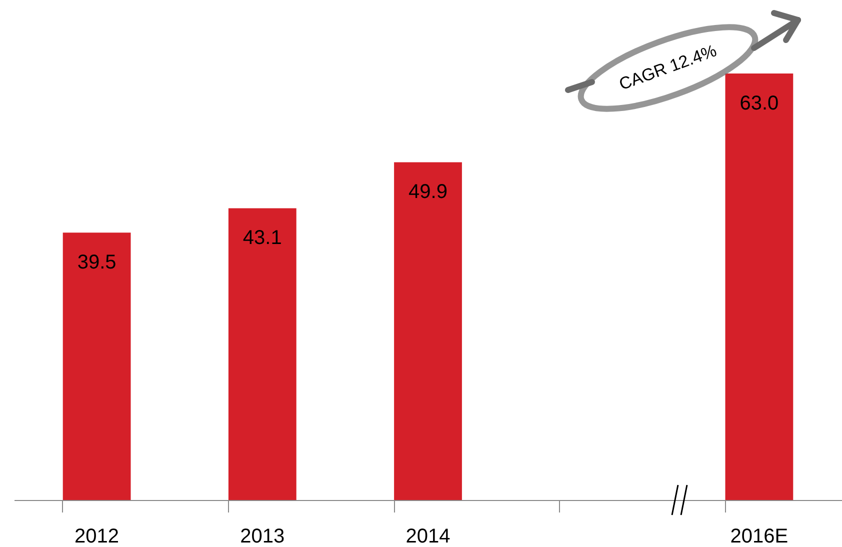 The height and width of the screenshot is (547, 842). I want to click on x-tick-label: 2016E, so click(759, 536).